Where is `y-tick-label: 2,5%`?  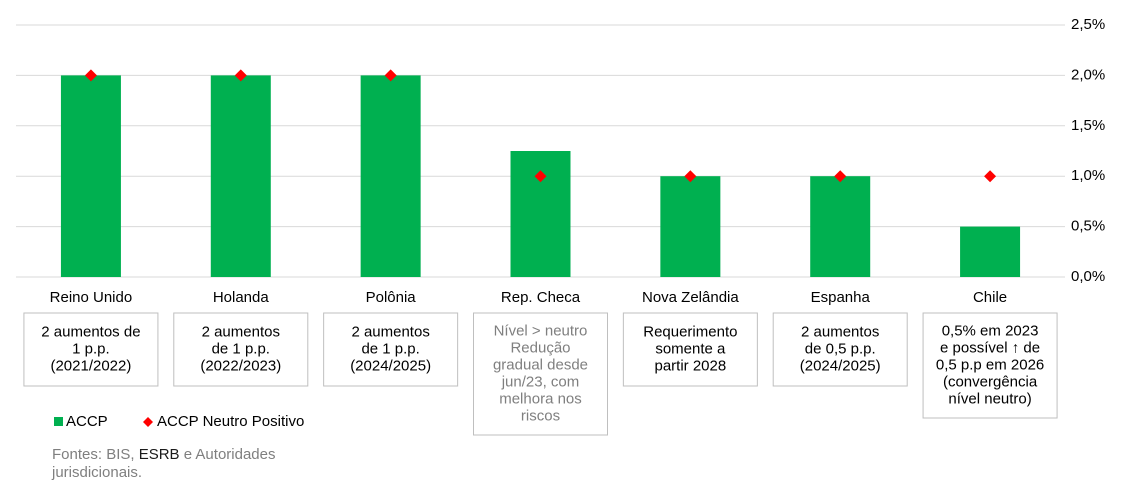
y-tick-label: 2,5% is located at coordinates (1088, 24).